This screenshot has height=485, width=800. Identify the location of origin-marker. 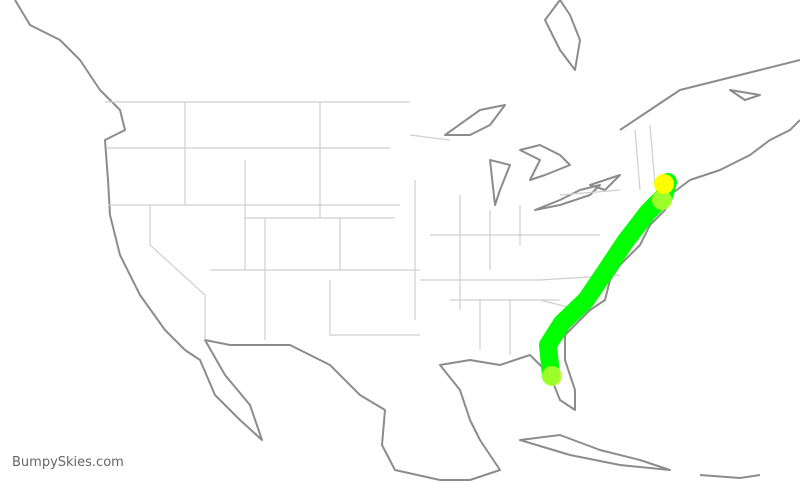
(552, 376).